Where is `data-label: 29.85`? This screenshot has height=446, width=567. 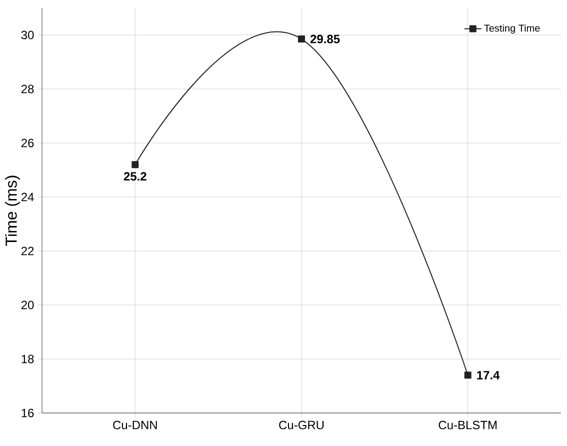
data-label: 29.85 is located at coordinates (325, 39).